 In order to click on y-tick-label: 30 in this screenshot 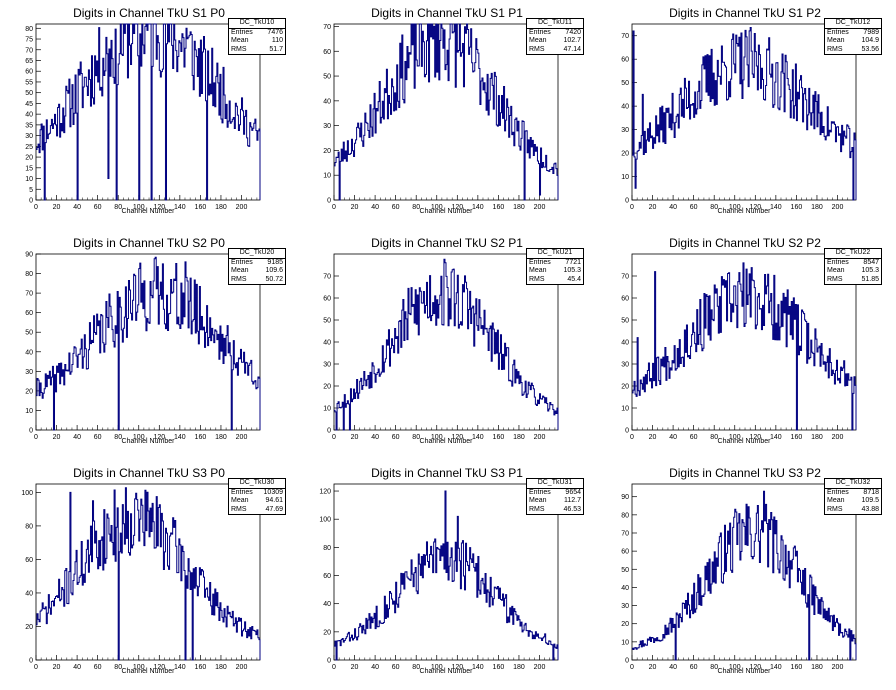, I will do `click(29, 372)`.